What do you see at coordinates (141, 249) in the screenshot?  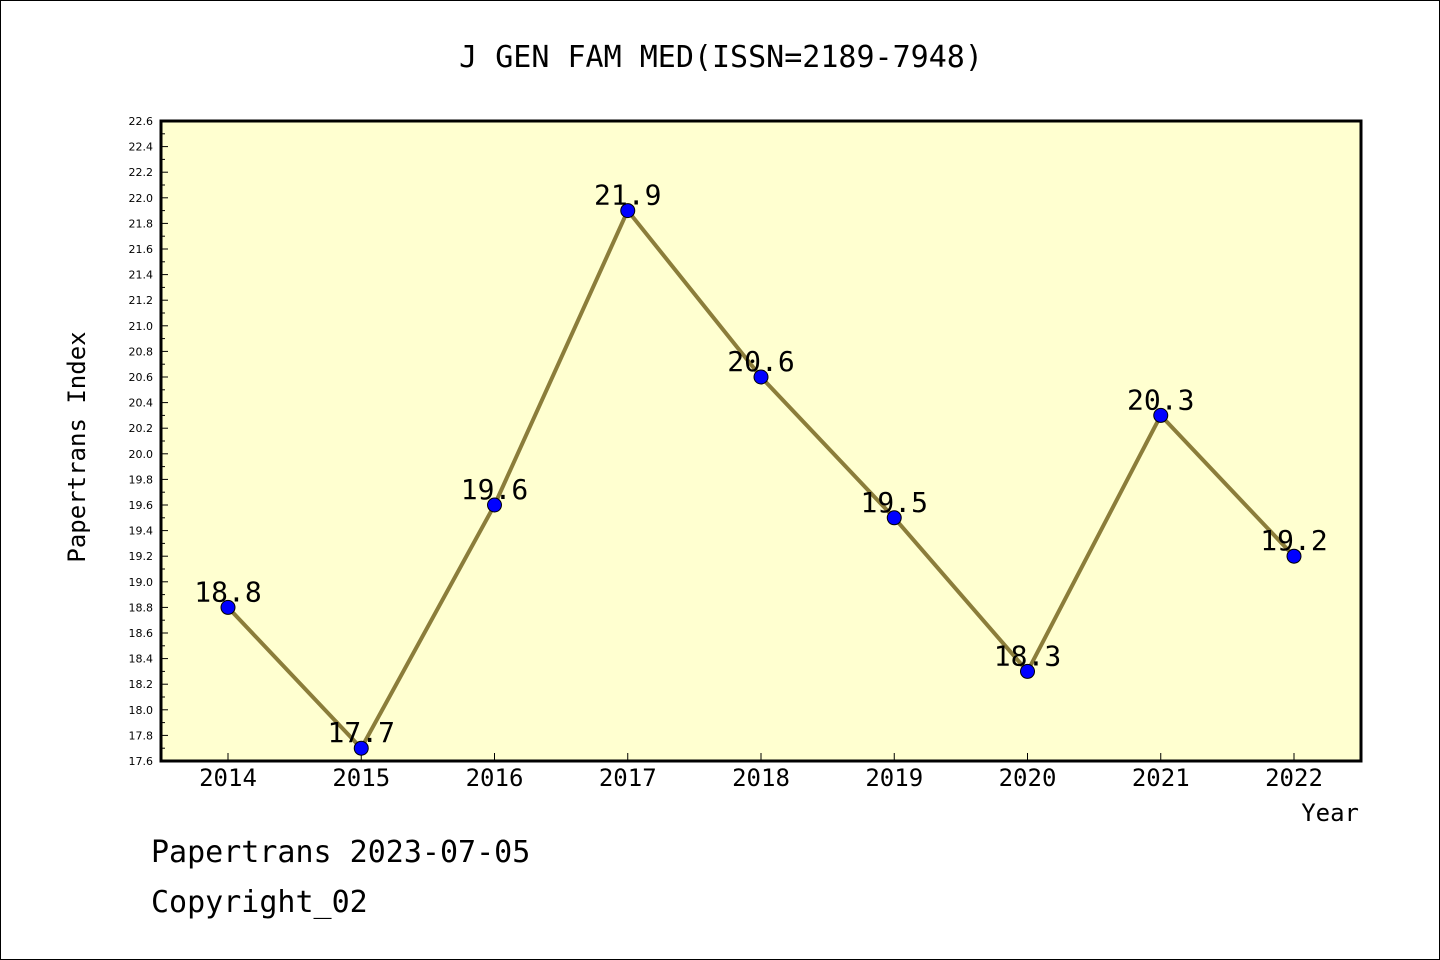 I see `y-tick-label: 21.6` at bounding box center [141, 249].